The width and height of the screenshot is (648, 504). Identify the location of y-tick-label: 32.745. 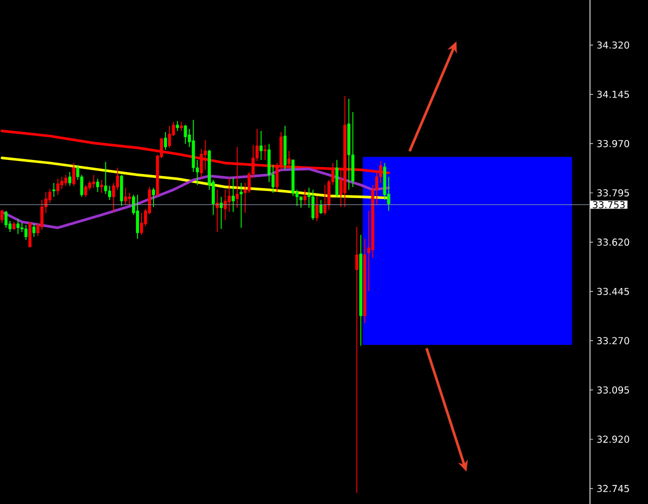
(613, 488).